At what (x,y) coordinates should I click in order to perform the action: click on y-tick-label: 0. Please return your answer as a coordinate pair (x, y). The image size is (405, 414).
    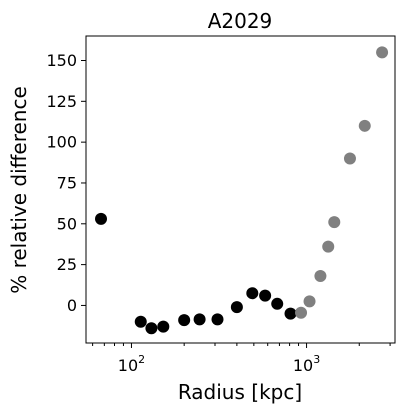
    Looking at the image, I should click on (72, 305).